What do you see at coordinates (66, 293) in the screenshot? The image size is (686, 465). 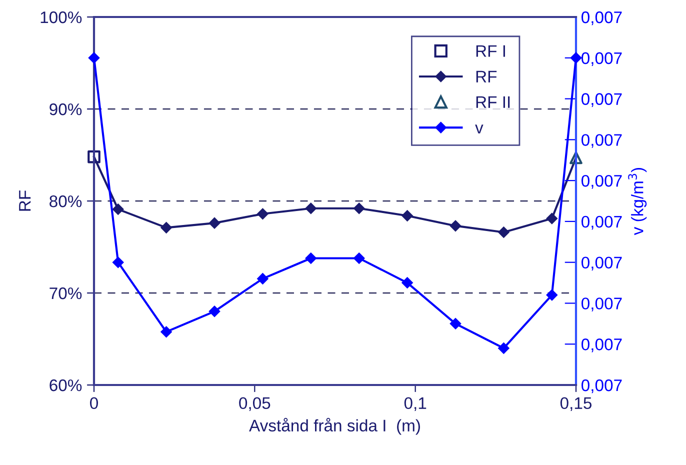 I see `y-tick-label: 70%` at bounding box center [66, 293].